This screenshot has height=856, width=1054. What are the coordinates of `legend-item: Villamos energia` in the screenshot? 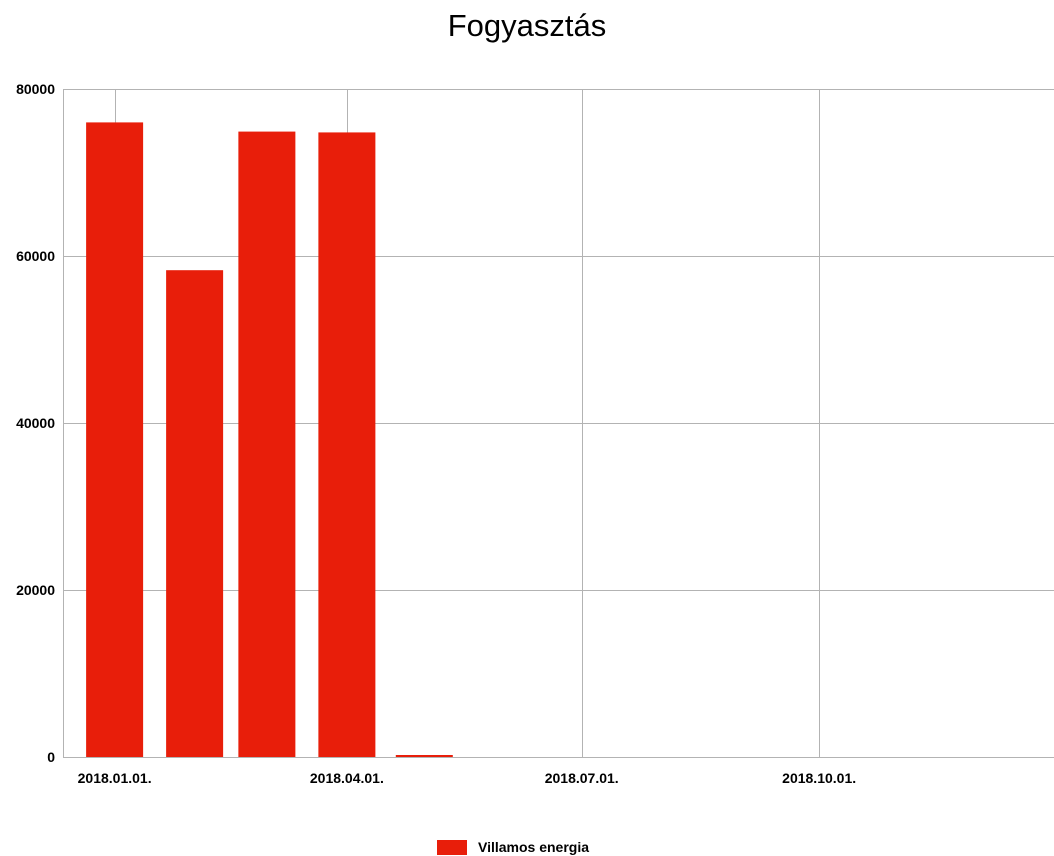 It's located at (513, 847).